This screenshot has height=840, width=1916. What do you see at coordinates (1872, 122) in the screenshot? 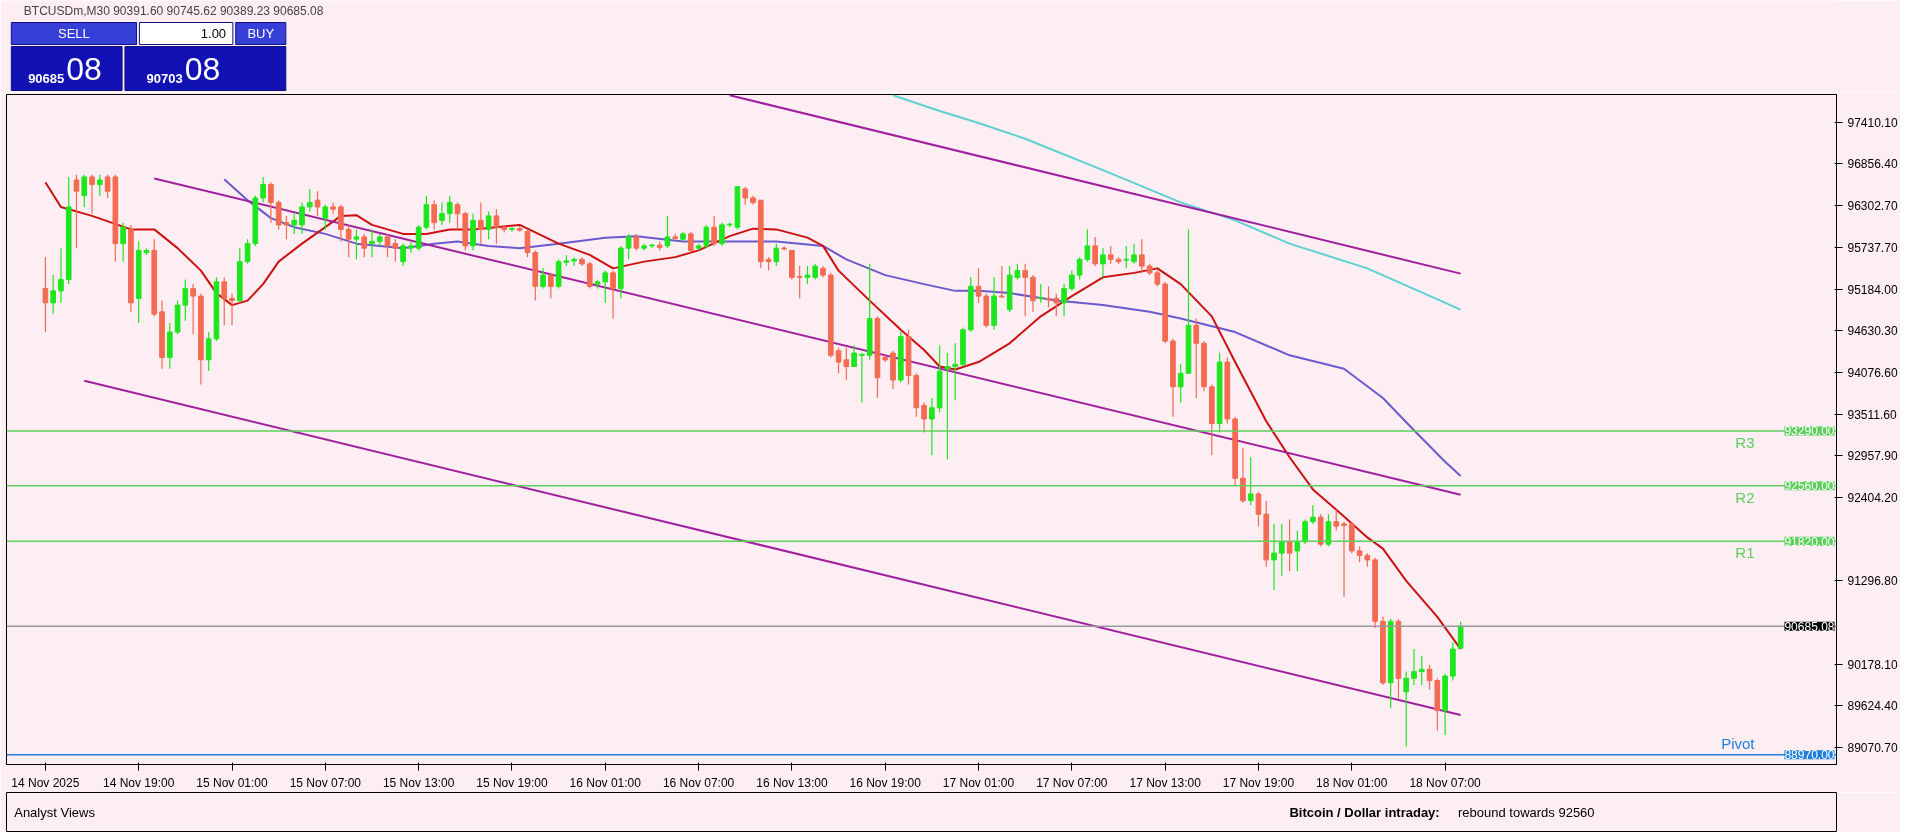
I see `y-tick-label: 97410.10` at bounding box center [1872, 122].